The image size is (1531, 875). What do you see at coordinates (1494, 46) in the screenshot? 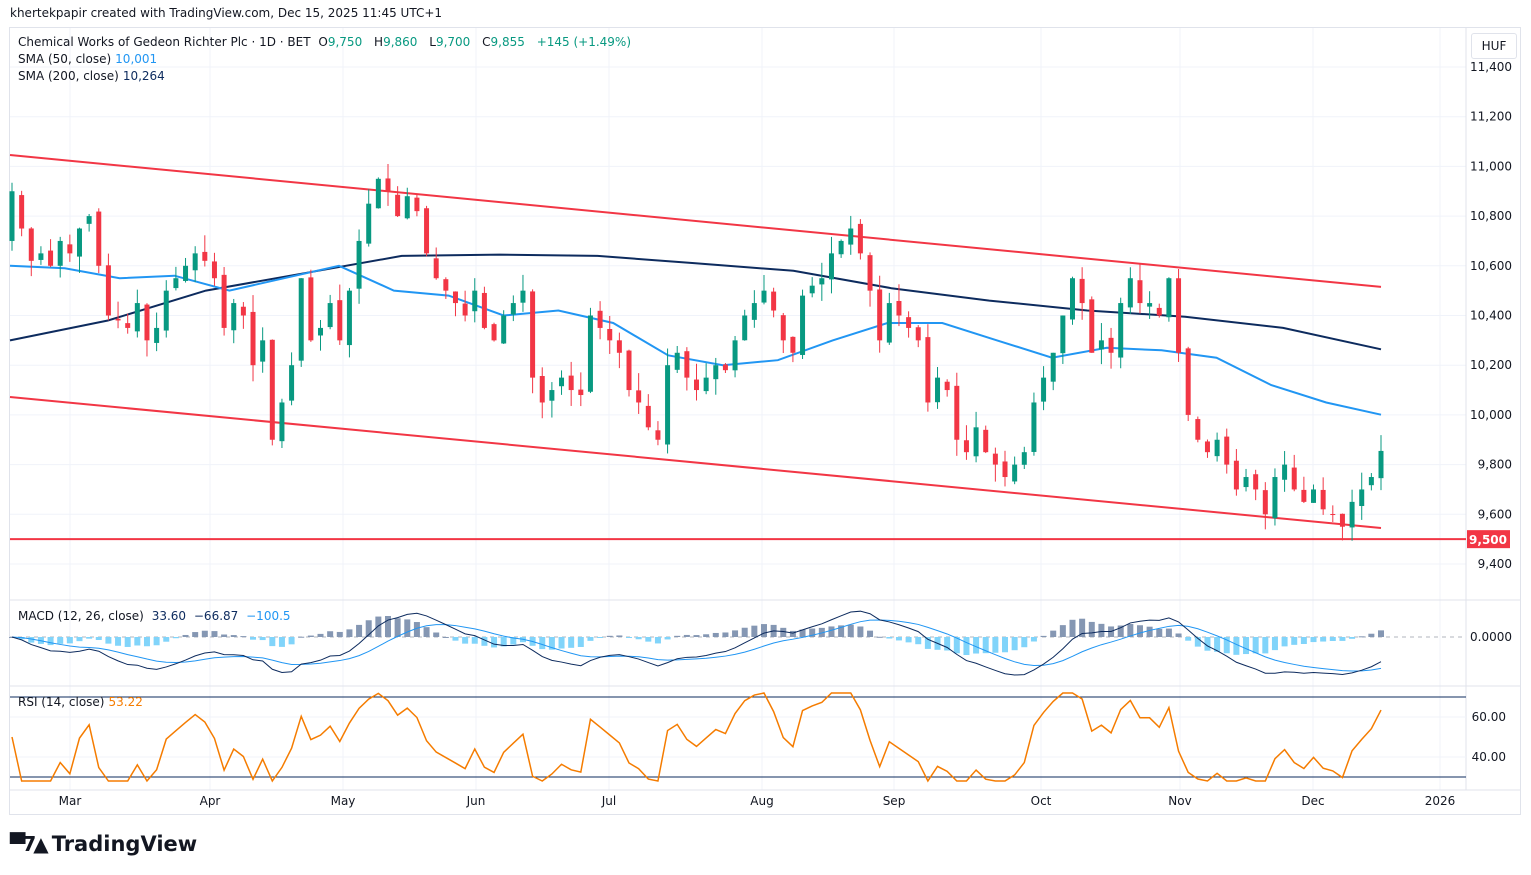
I see `currency-button: HUF` at bounding box center [1494, 46].